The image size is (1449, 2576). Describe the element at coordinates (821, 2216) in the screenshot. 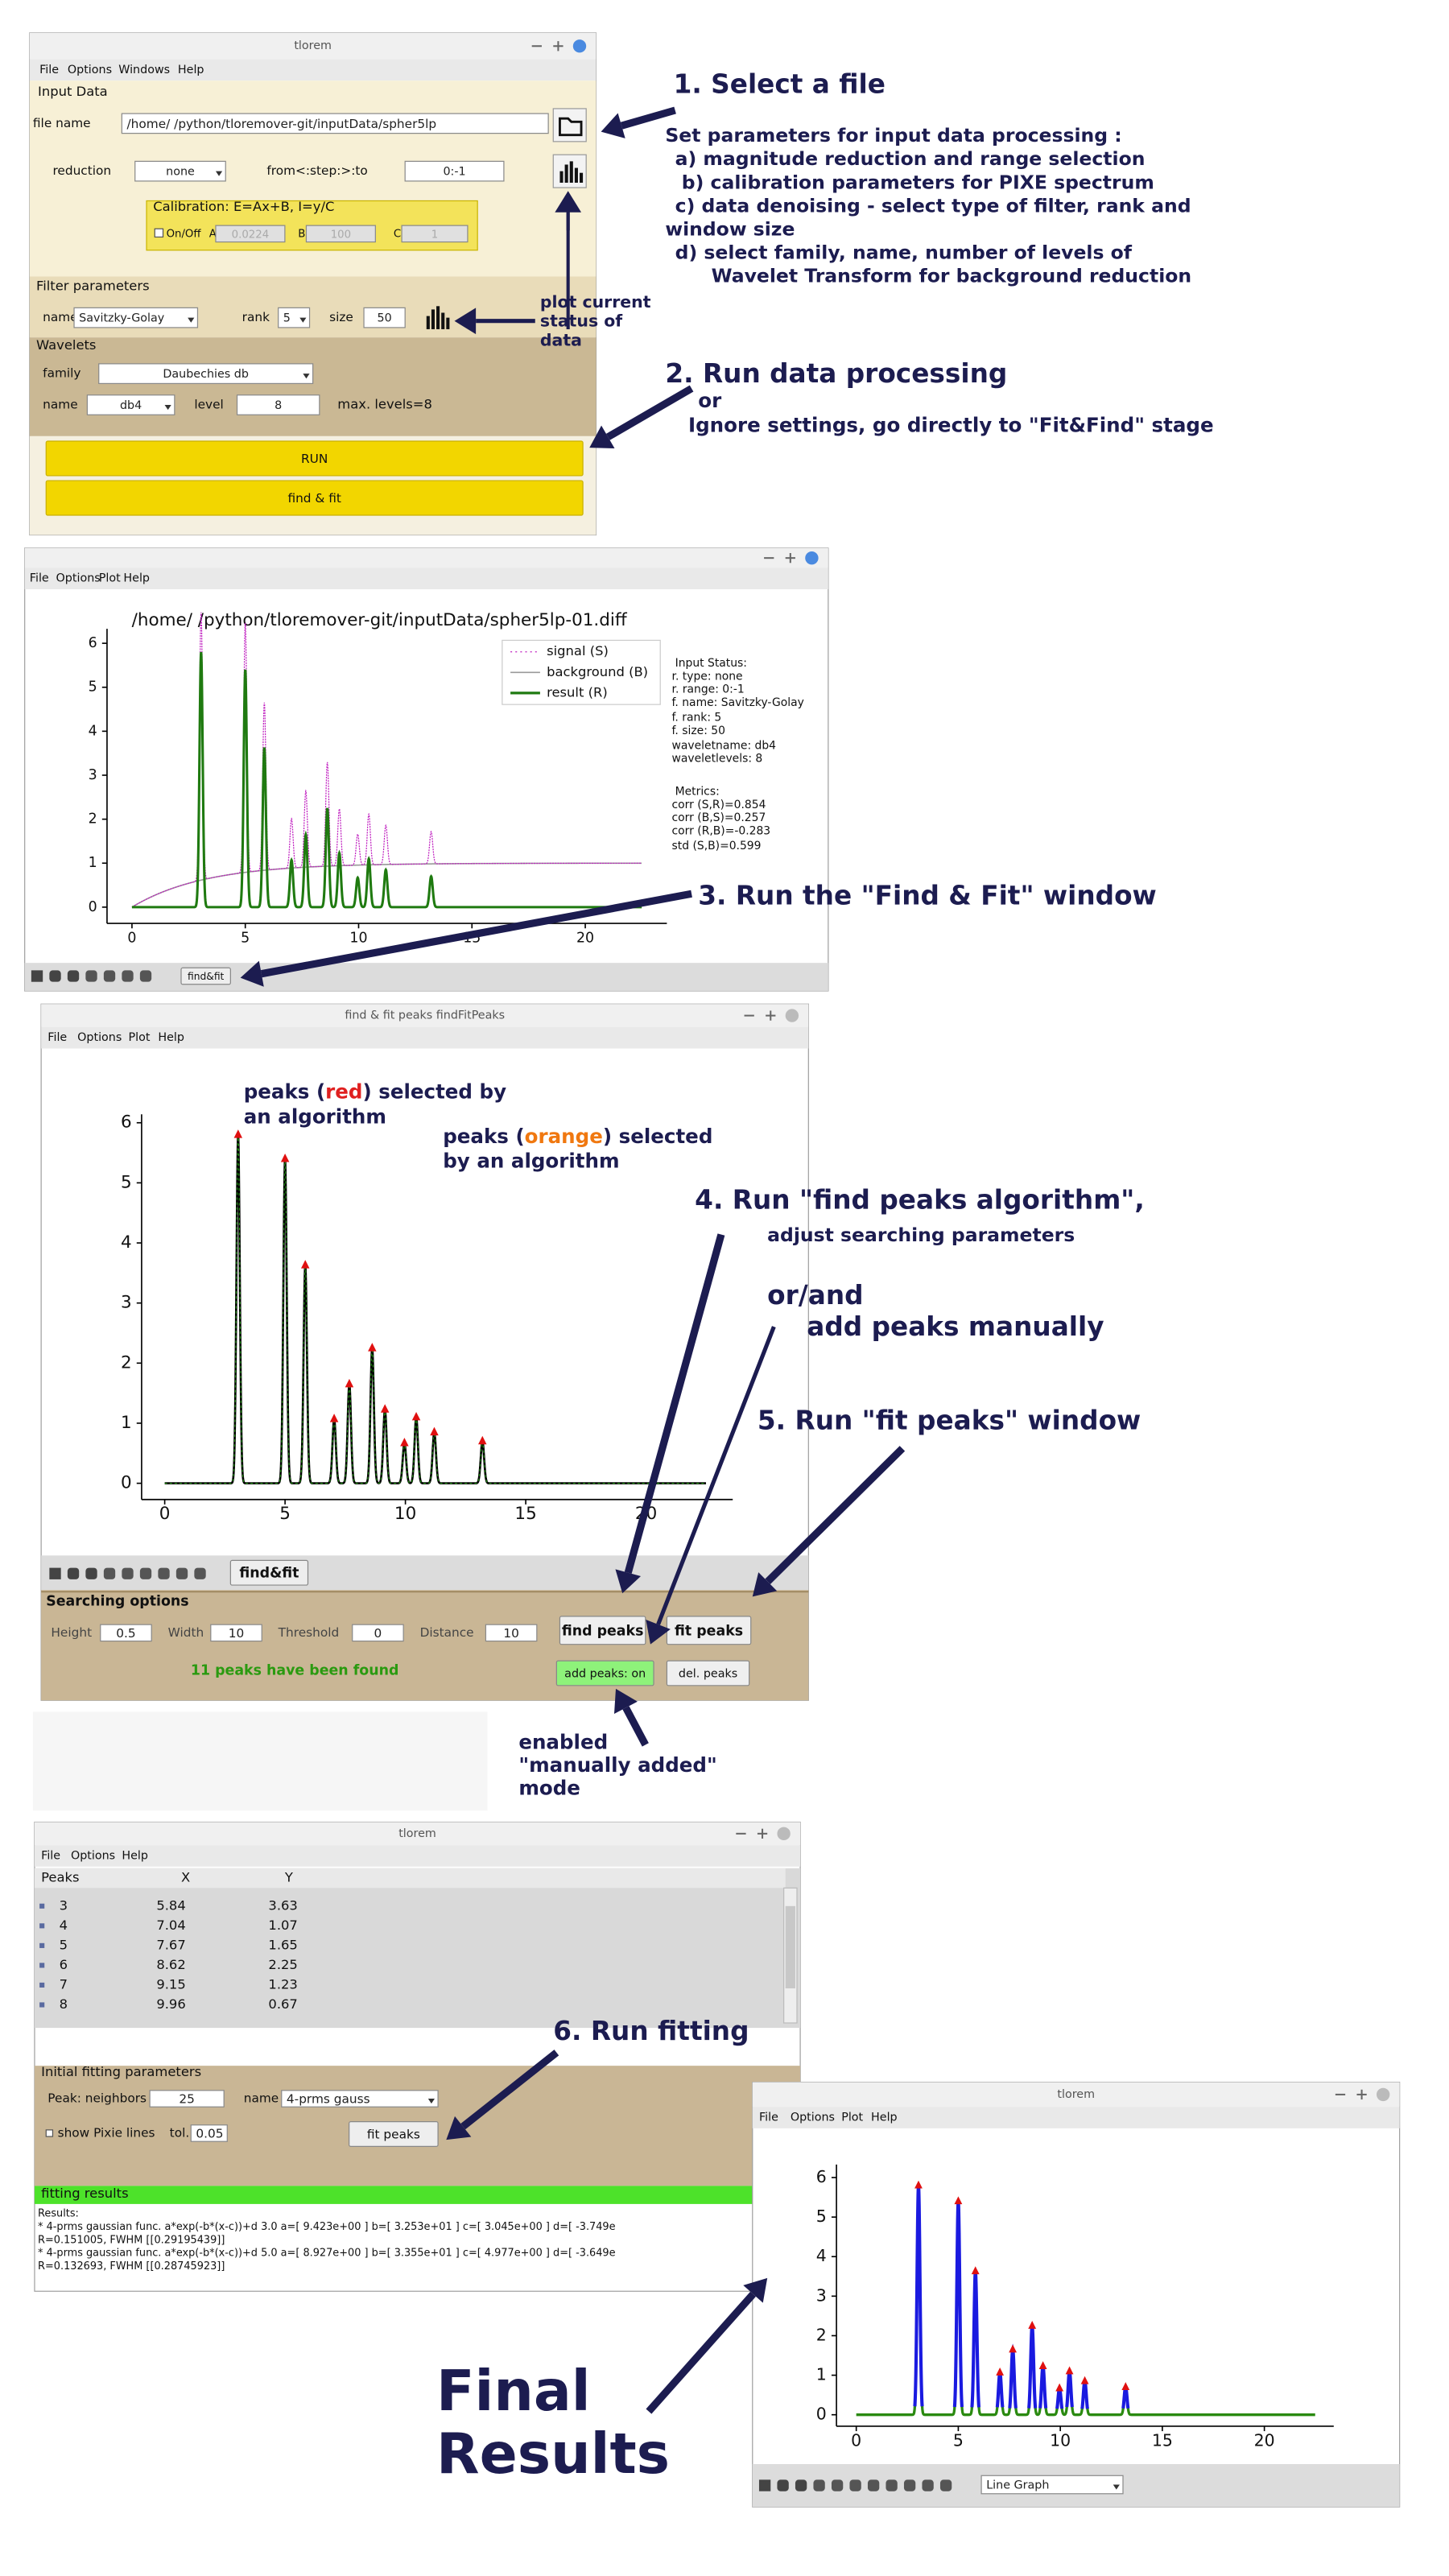

I see `y-tick-label: 5` at that location.